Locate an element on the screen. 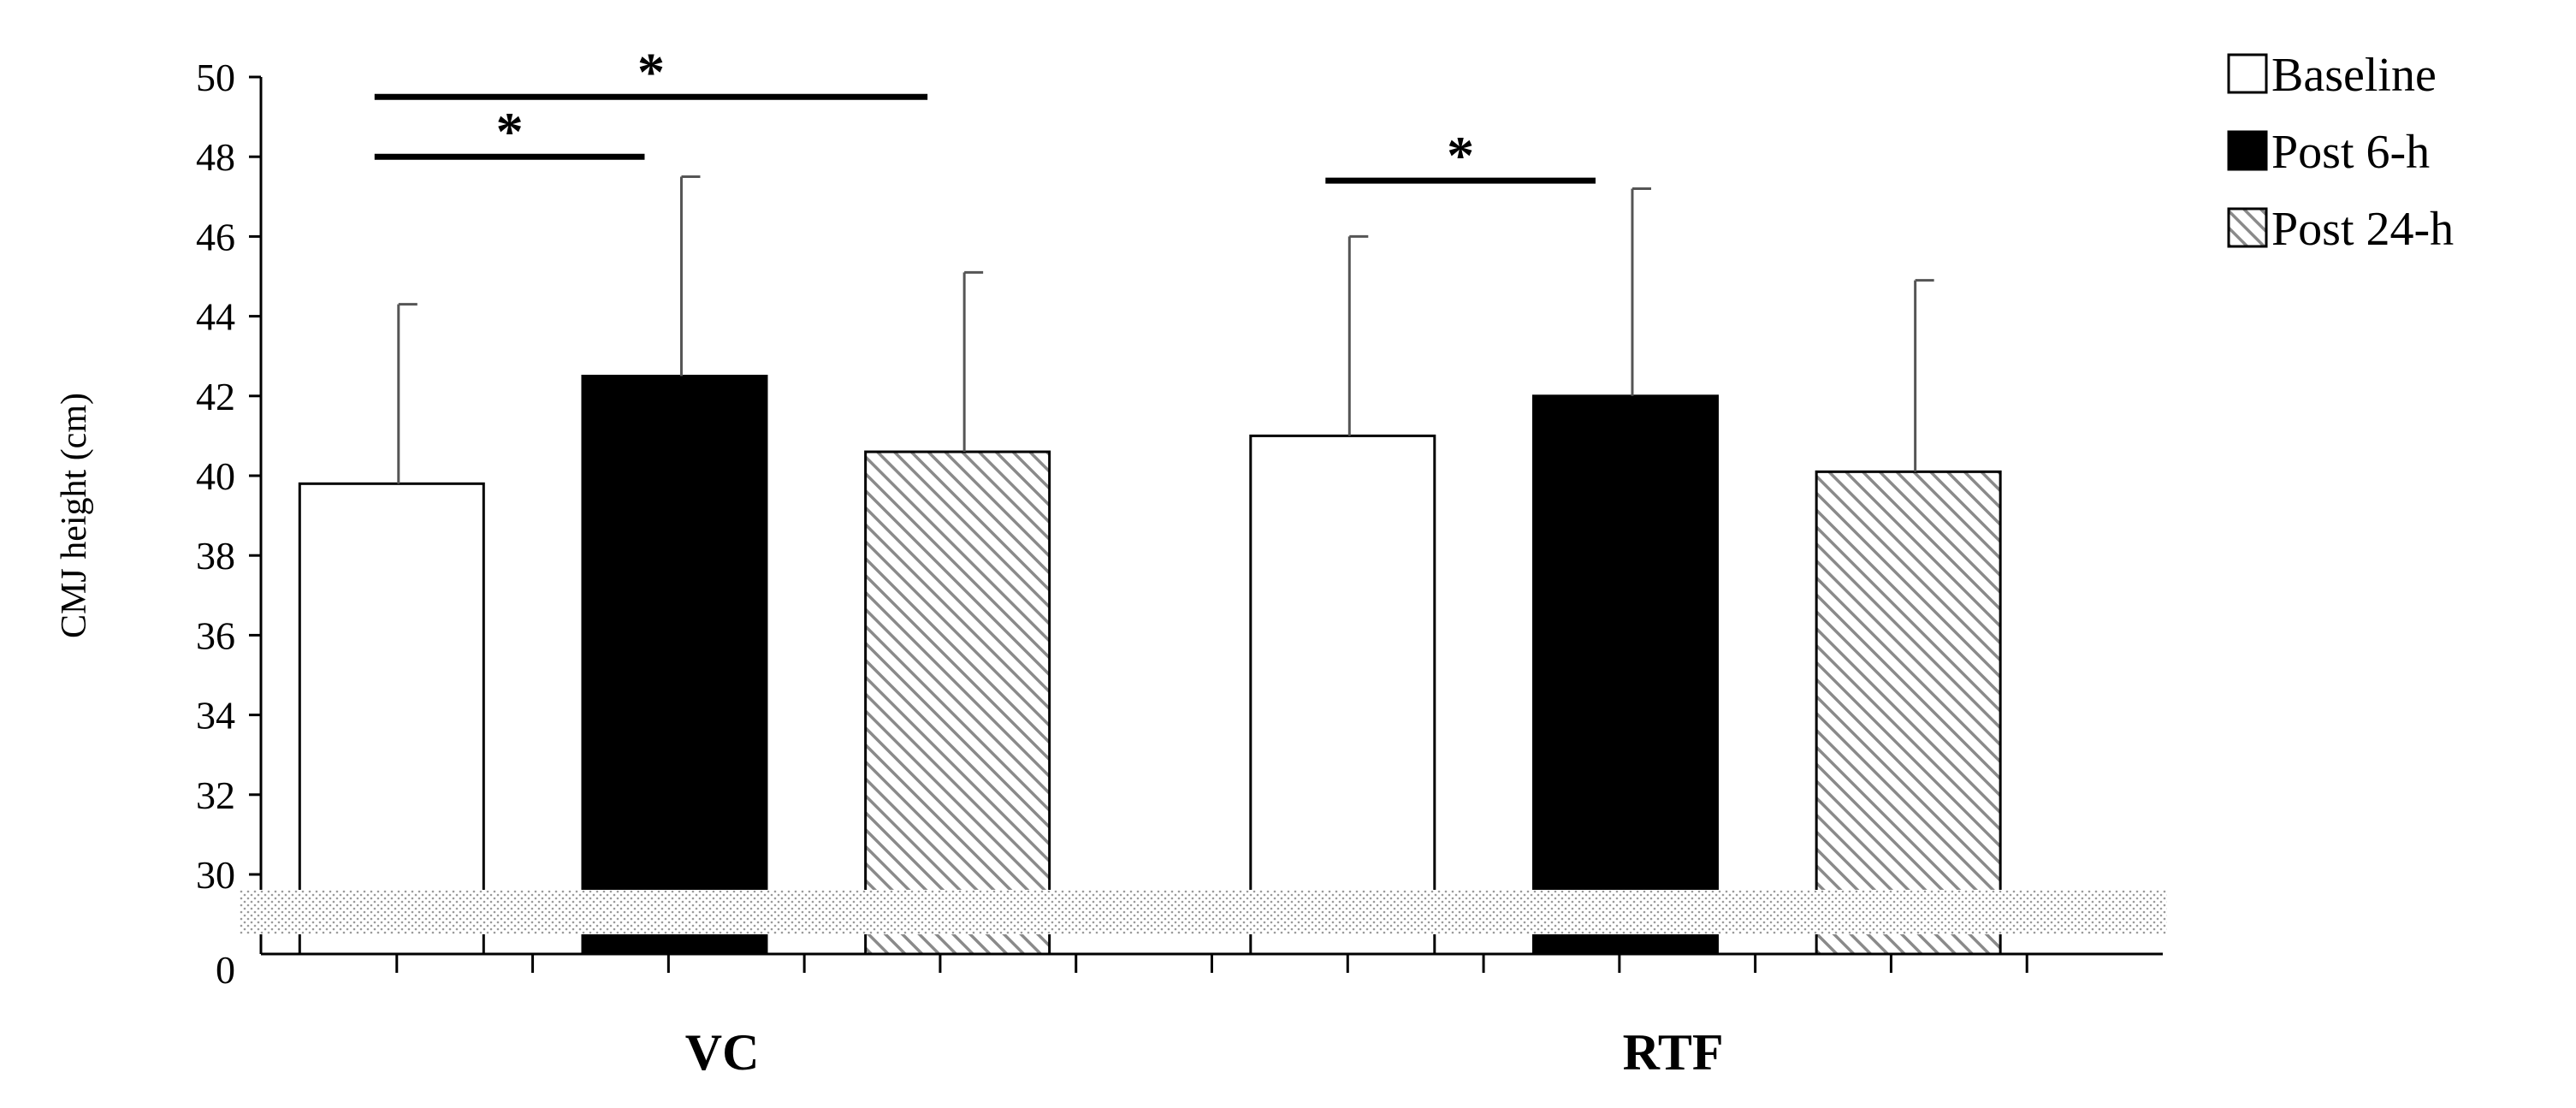 The image size is (2576, 1108). y-tick-label: 38 is located at coordinates (215, 556).